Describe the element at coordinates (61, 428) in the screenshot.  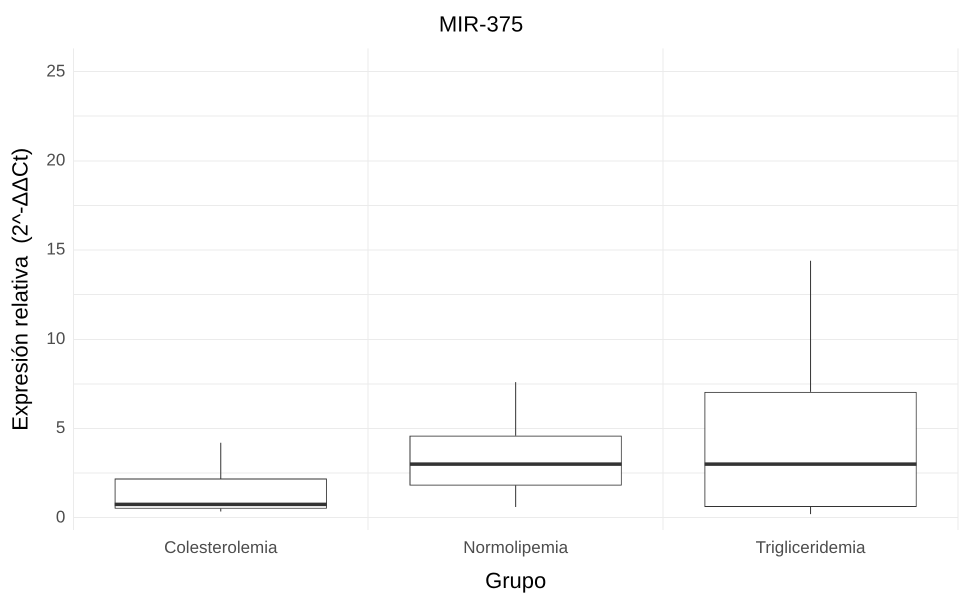
I see `y-tick-label: 5` at that location.